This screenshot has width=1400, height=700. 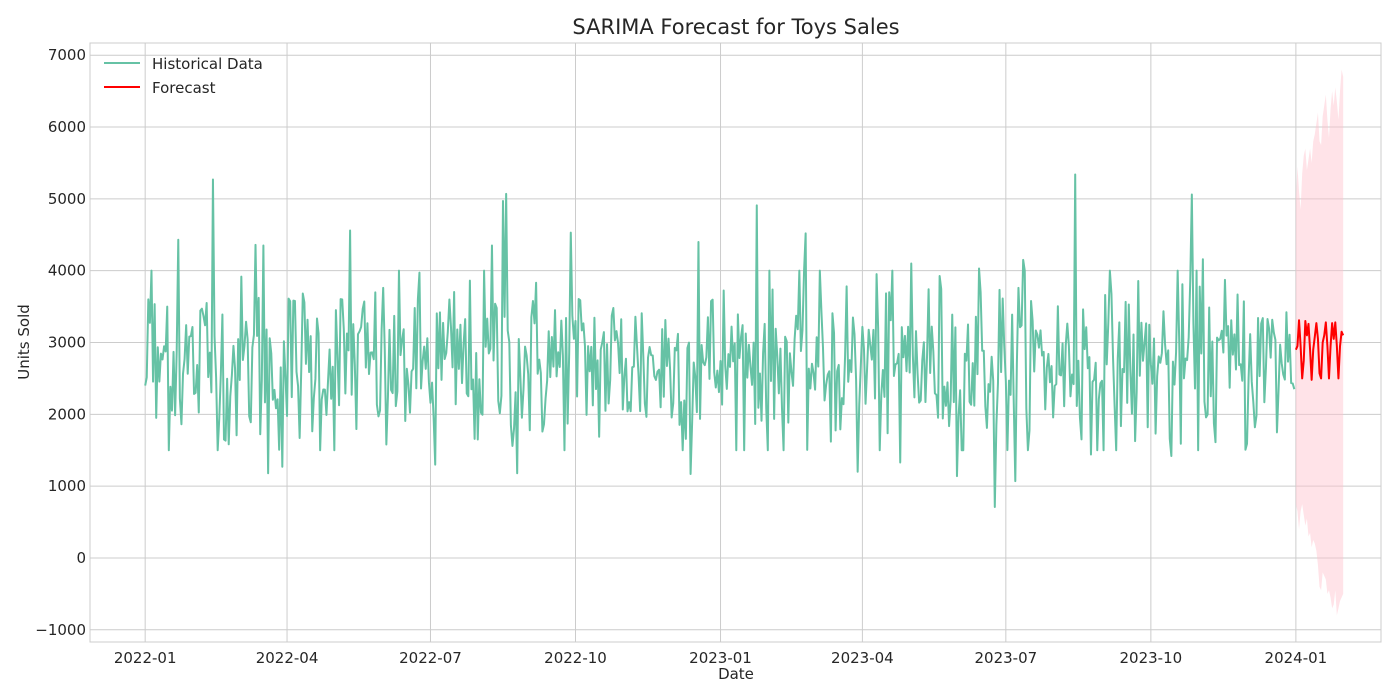 I want to click on y-tick-label: 3000, so click(x=67, y=343).